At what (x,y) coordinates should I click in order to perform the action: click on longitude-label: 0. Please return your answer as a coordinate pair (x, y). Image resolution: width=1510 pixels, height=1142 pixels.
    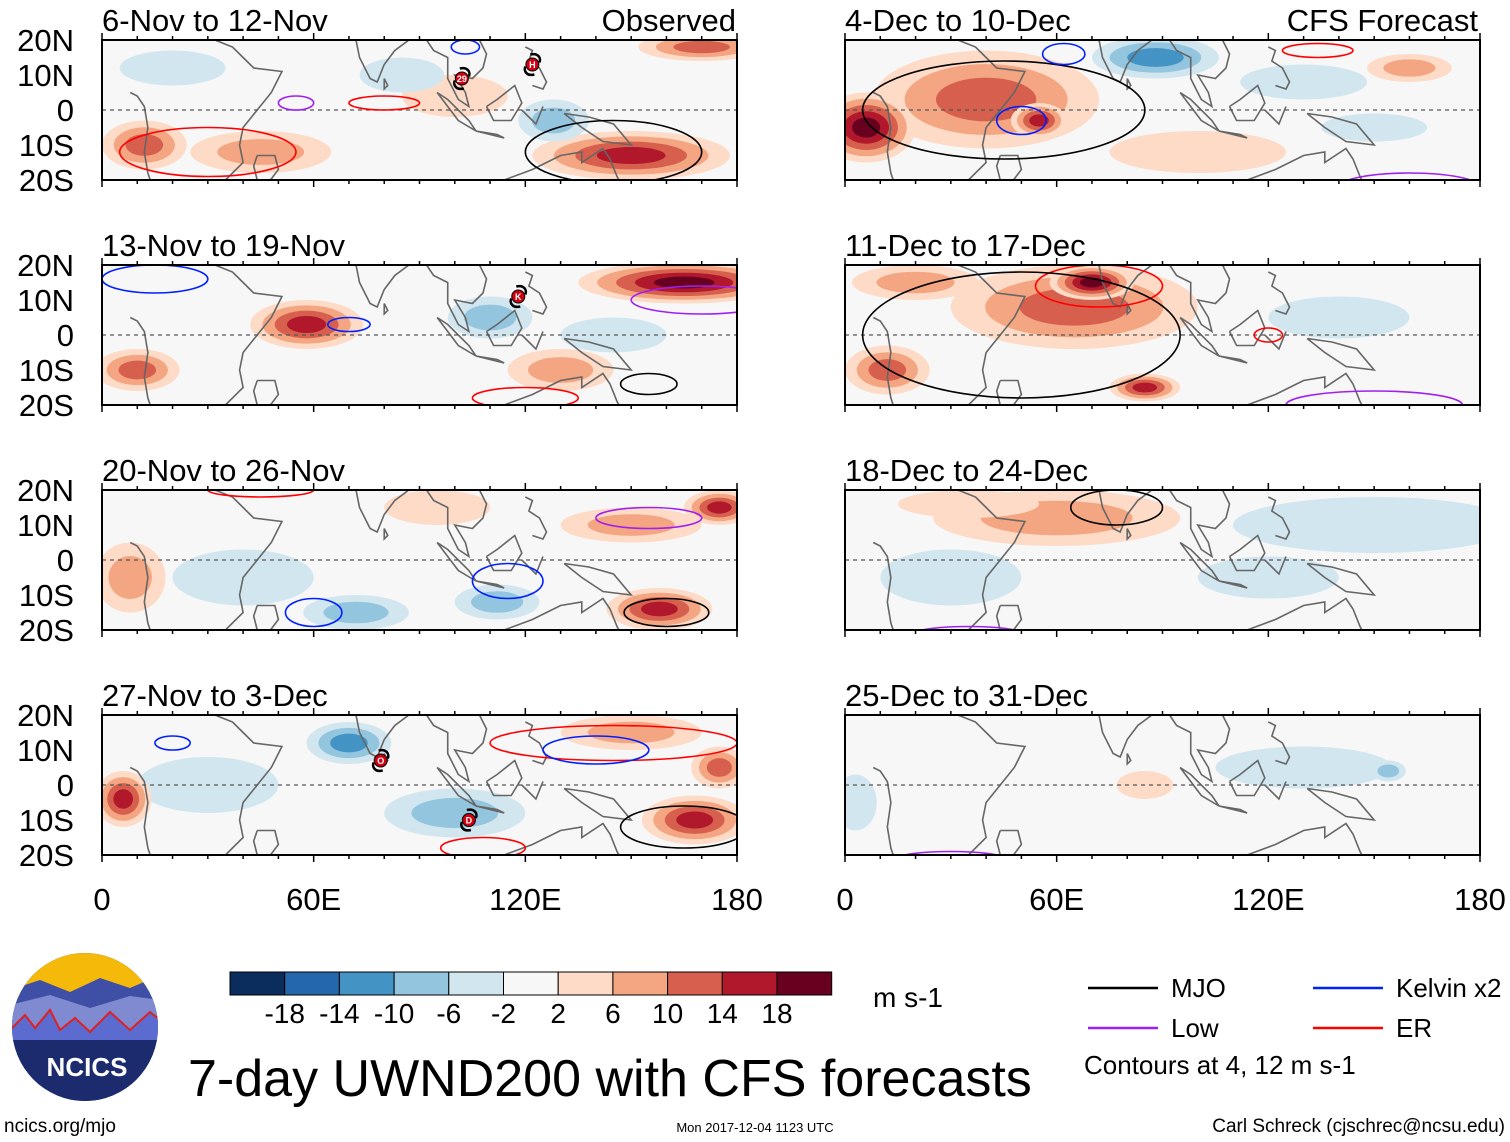
    Looking at the image, I should click on (844, 899).